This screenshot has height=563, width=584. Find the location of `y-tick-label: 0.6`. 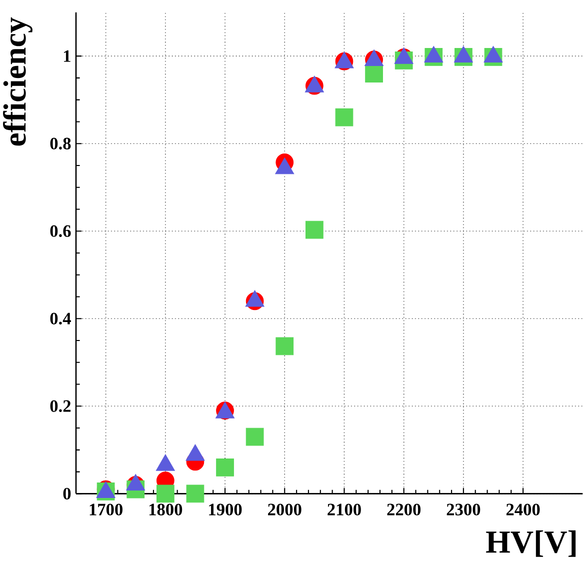

y-tick-label: 0.6 is located at coordinates (60, 231).